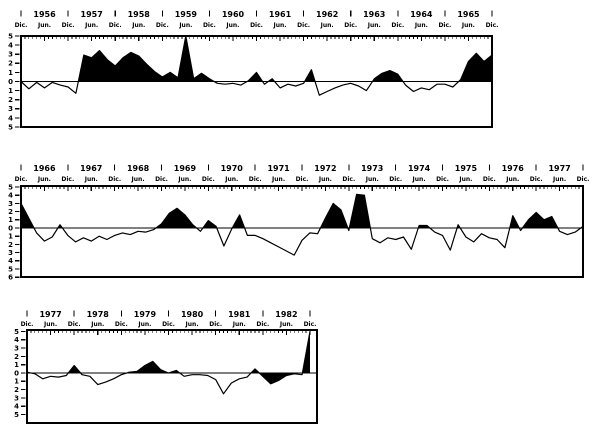 This screenshot has width=600, height=437. I want to click on year-label: 1976, so click(513, 168).